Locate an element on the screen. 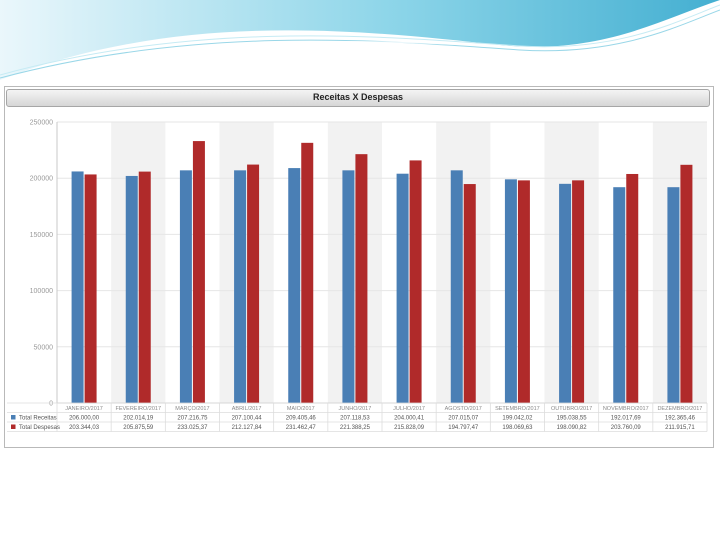 The width and height of the screenshot is (720, 540). panel-header: Receitas X Despesas is located at coordinates (358, 98).